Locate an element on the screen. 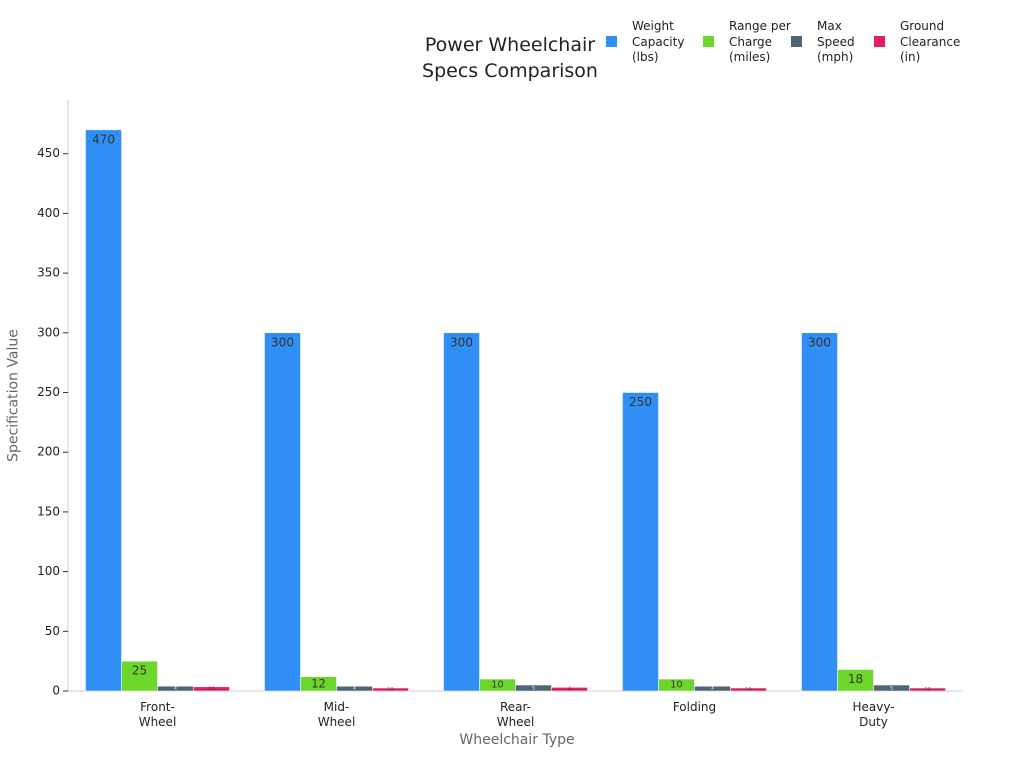 This screenshot has height=768, width=1024. y-tick-label: 150 is located at coordinates (48, 511).